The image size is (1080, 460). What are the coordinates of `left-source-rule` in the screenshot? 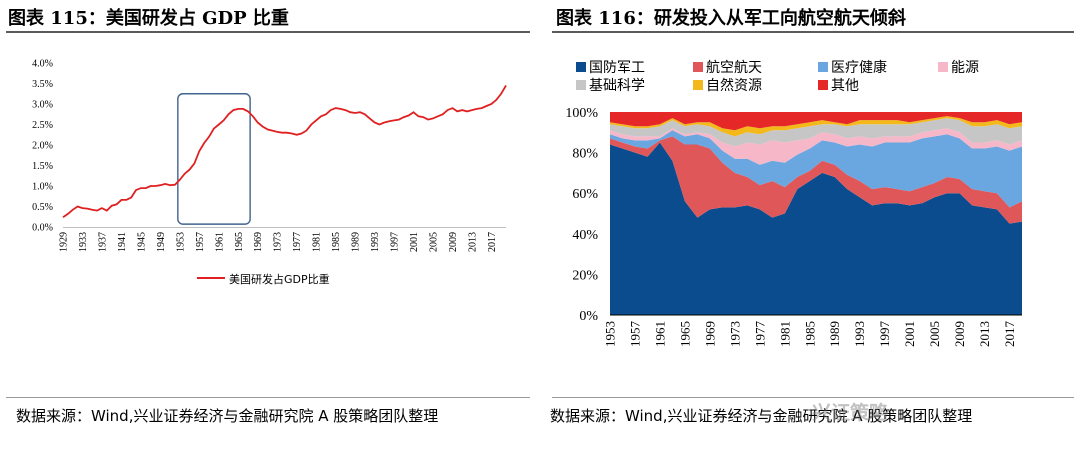 It's located at (268, 397).